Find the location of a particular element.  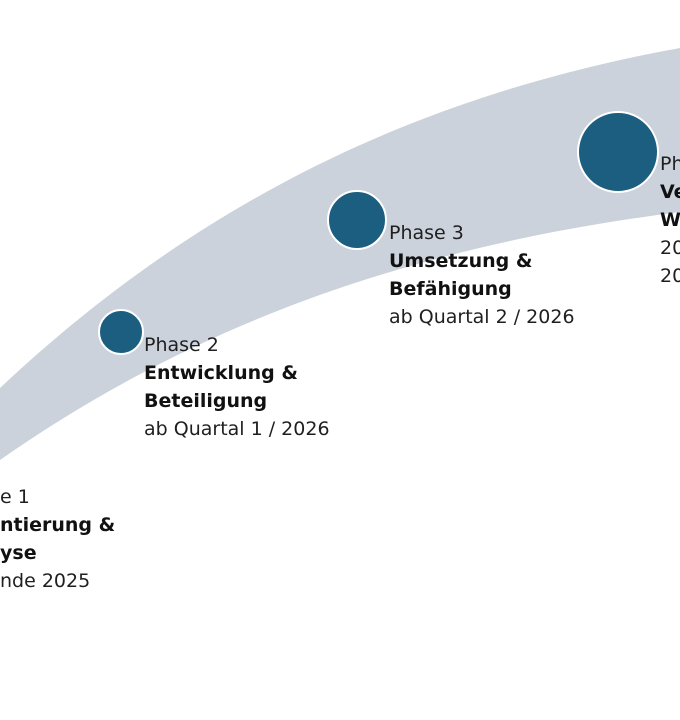

phase-3-name-line1: Umsetzung & is located at coordinates (461, 261).